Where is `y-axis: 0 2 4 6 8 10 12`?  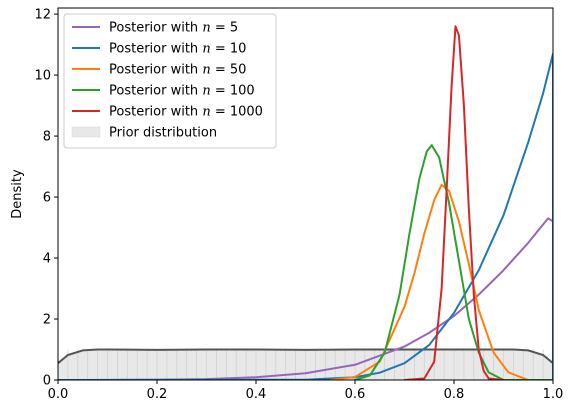
y-axis: 0 2 4 6 8 10 12 is located at coordinates (46, 198).